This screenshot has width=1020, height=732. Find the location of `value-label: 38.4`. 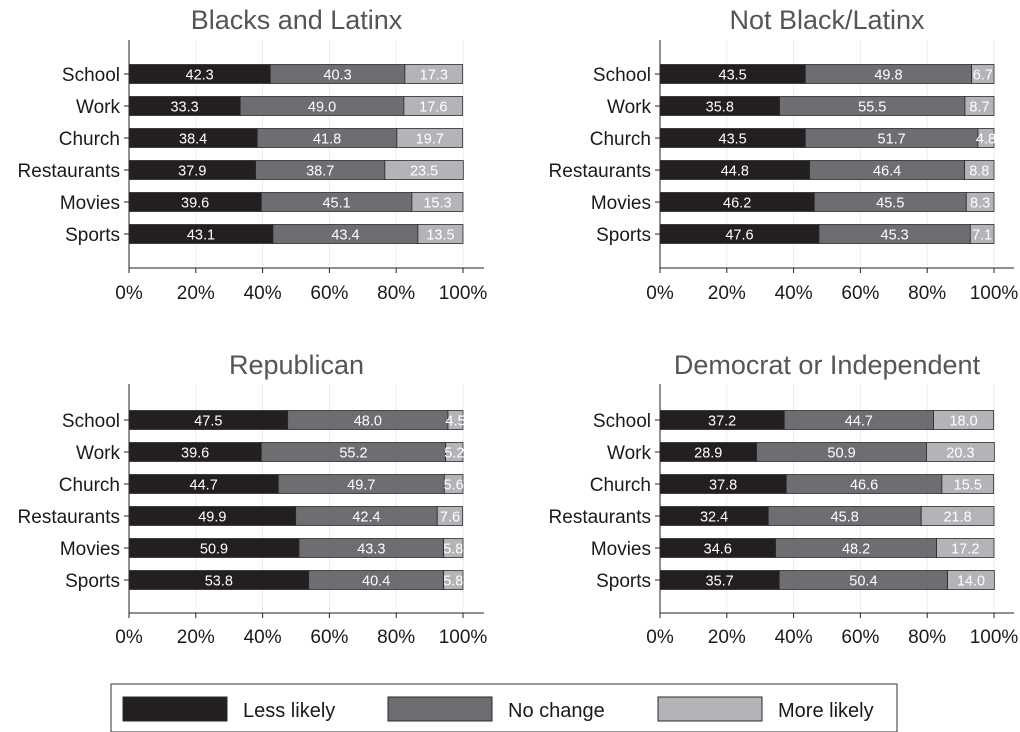

value-label: 38.4 is located at coordinates (193, 140).